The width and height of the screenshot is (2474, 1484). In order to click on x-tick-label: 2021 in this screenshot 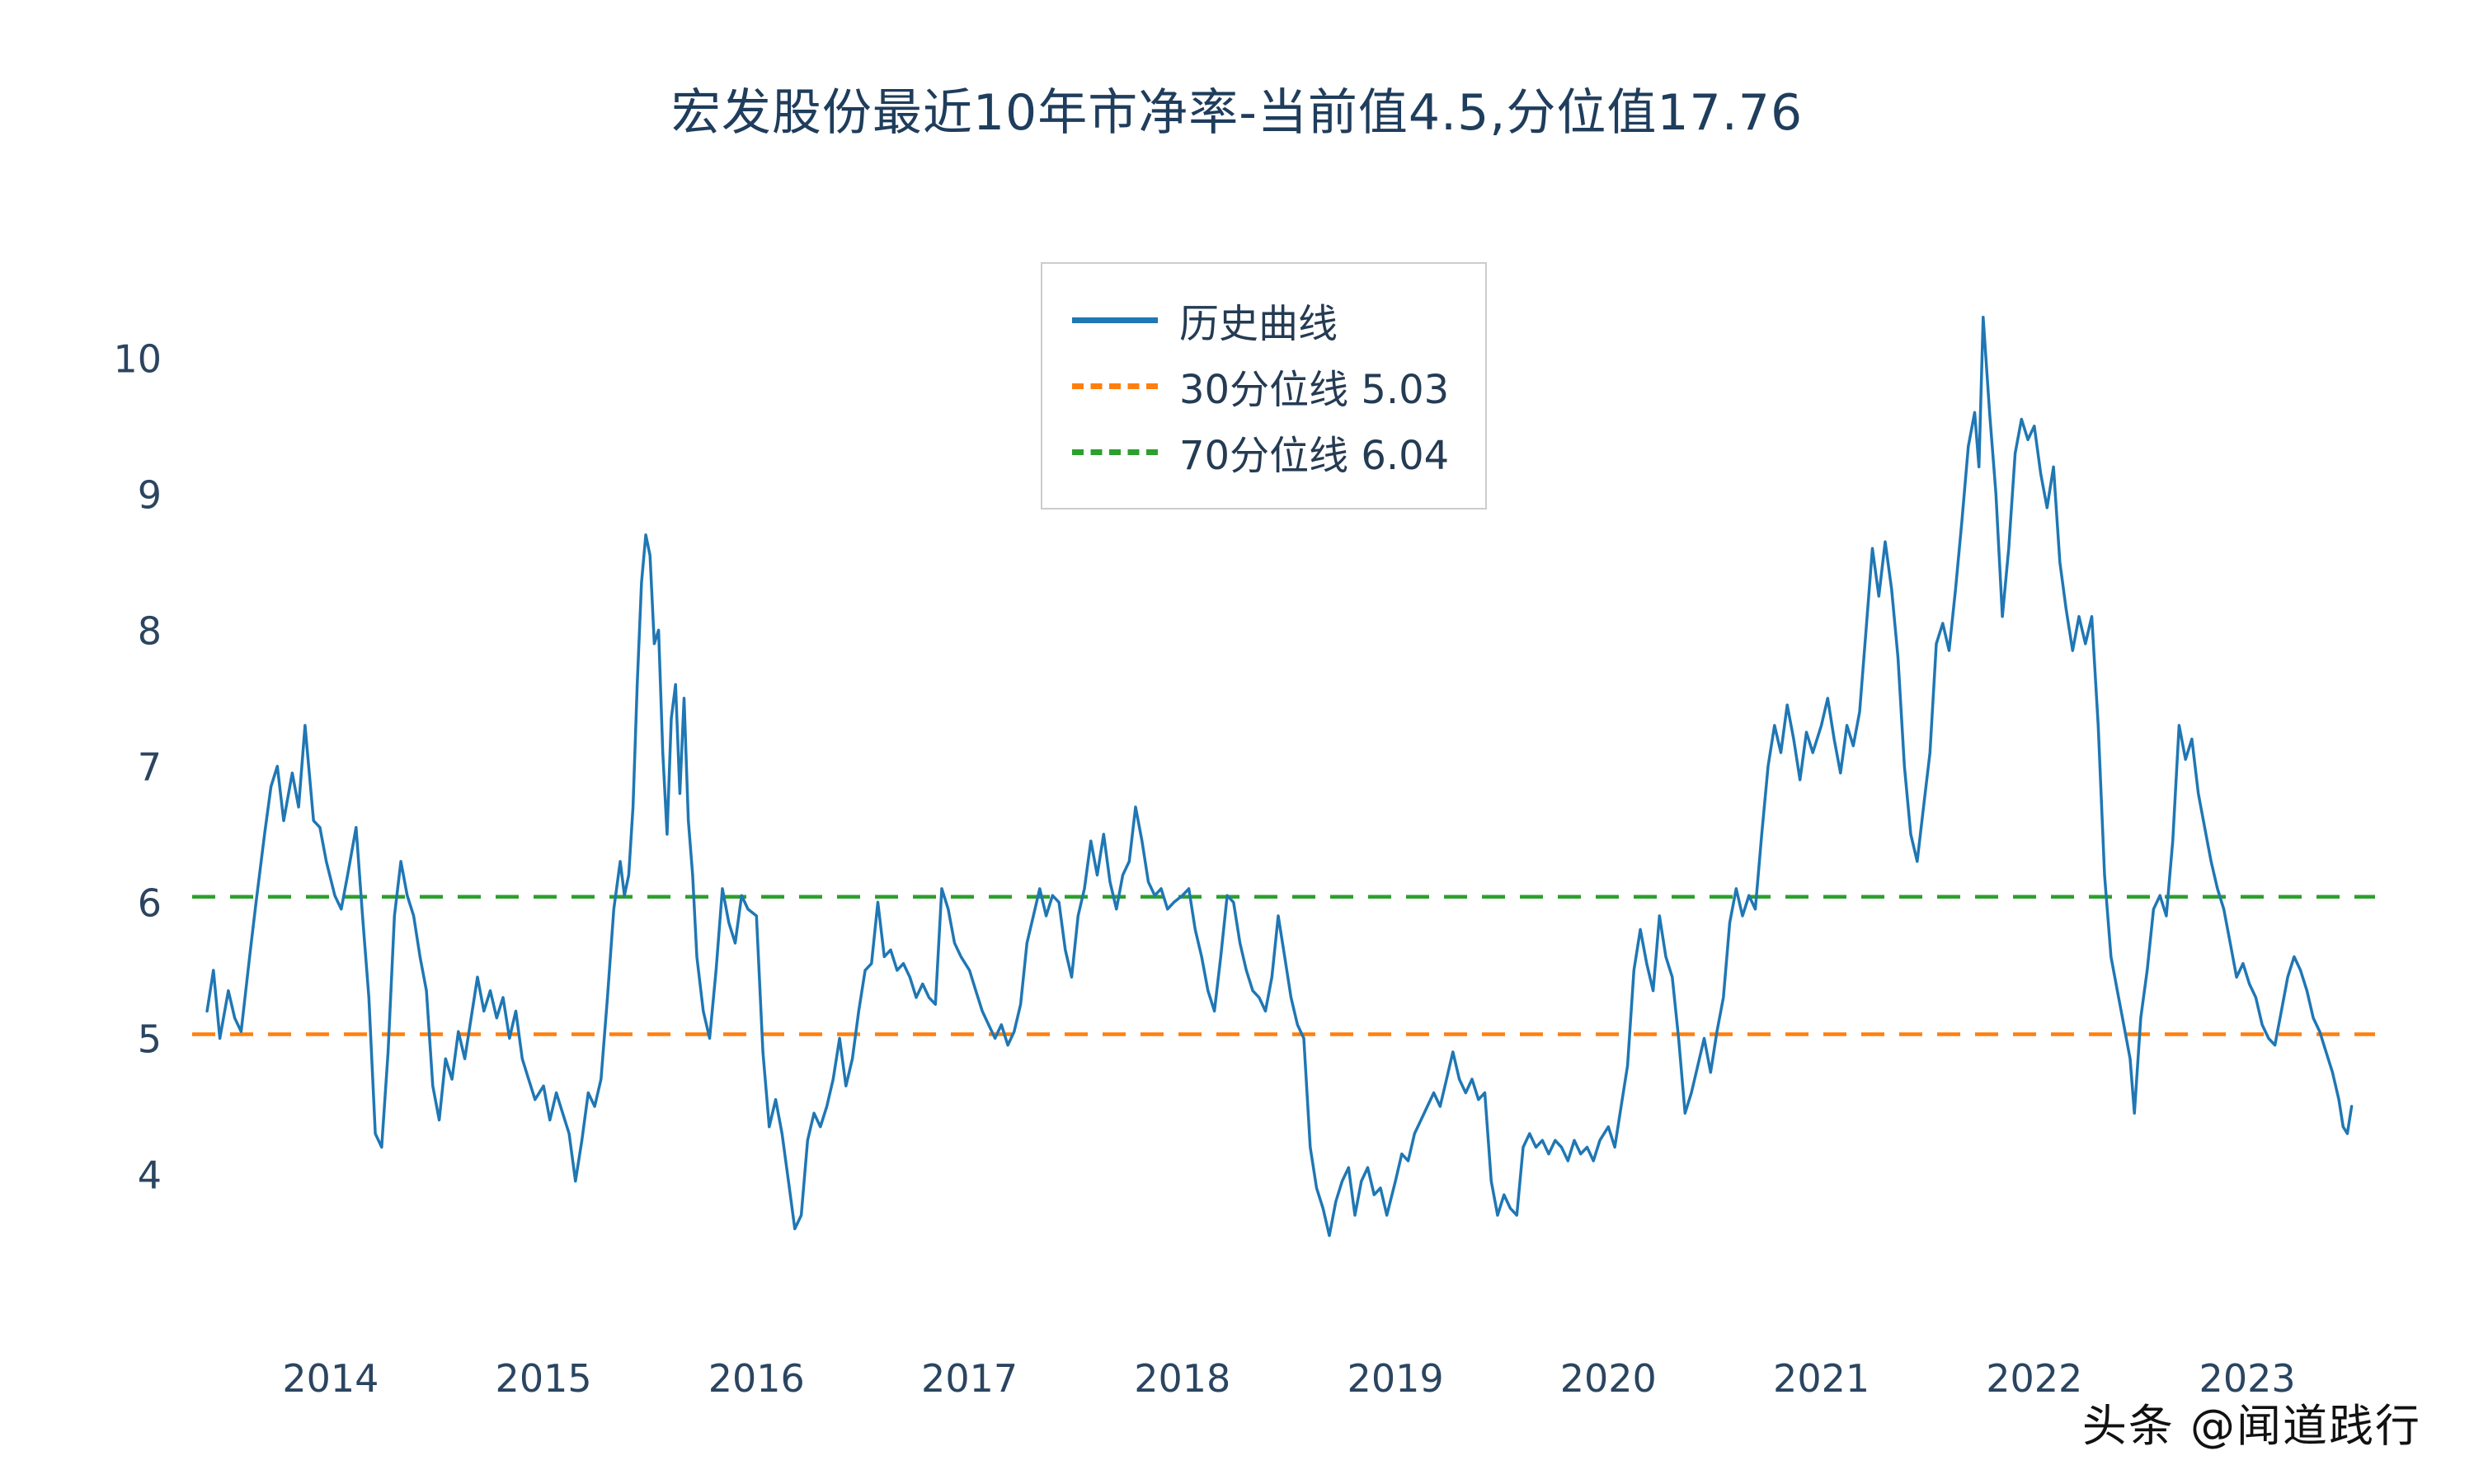, I will do `click(1821, 1378)`.